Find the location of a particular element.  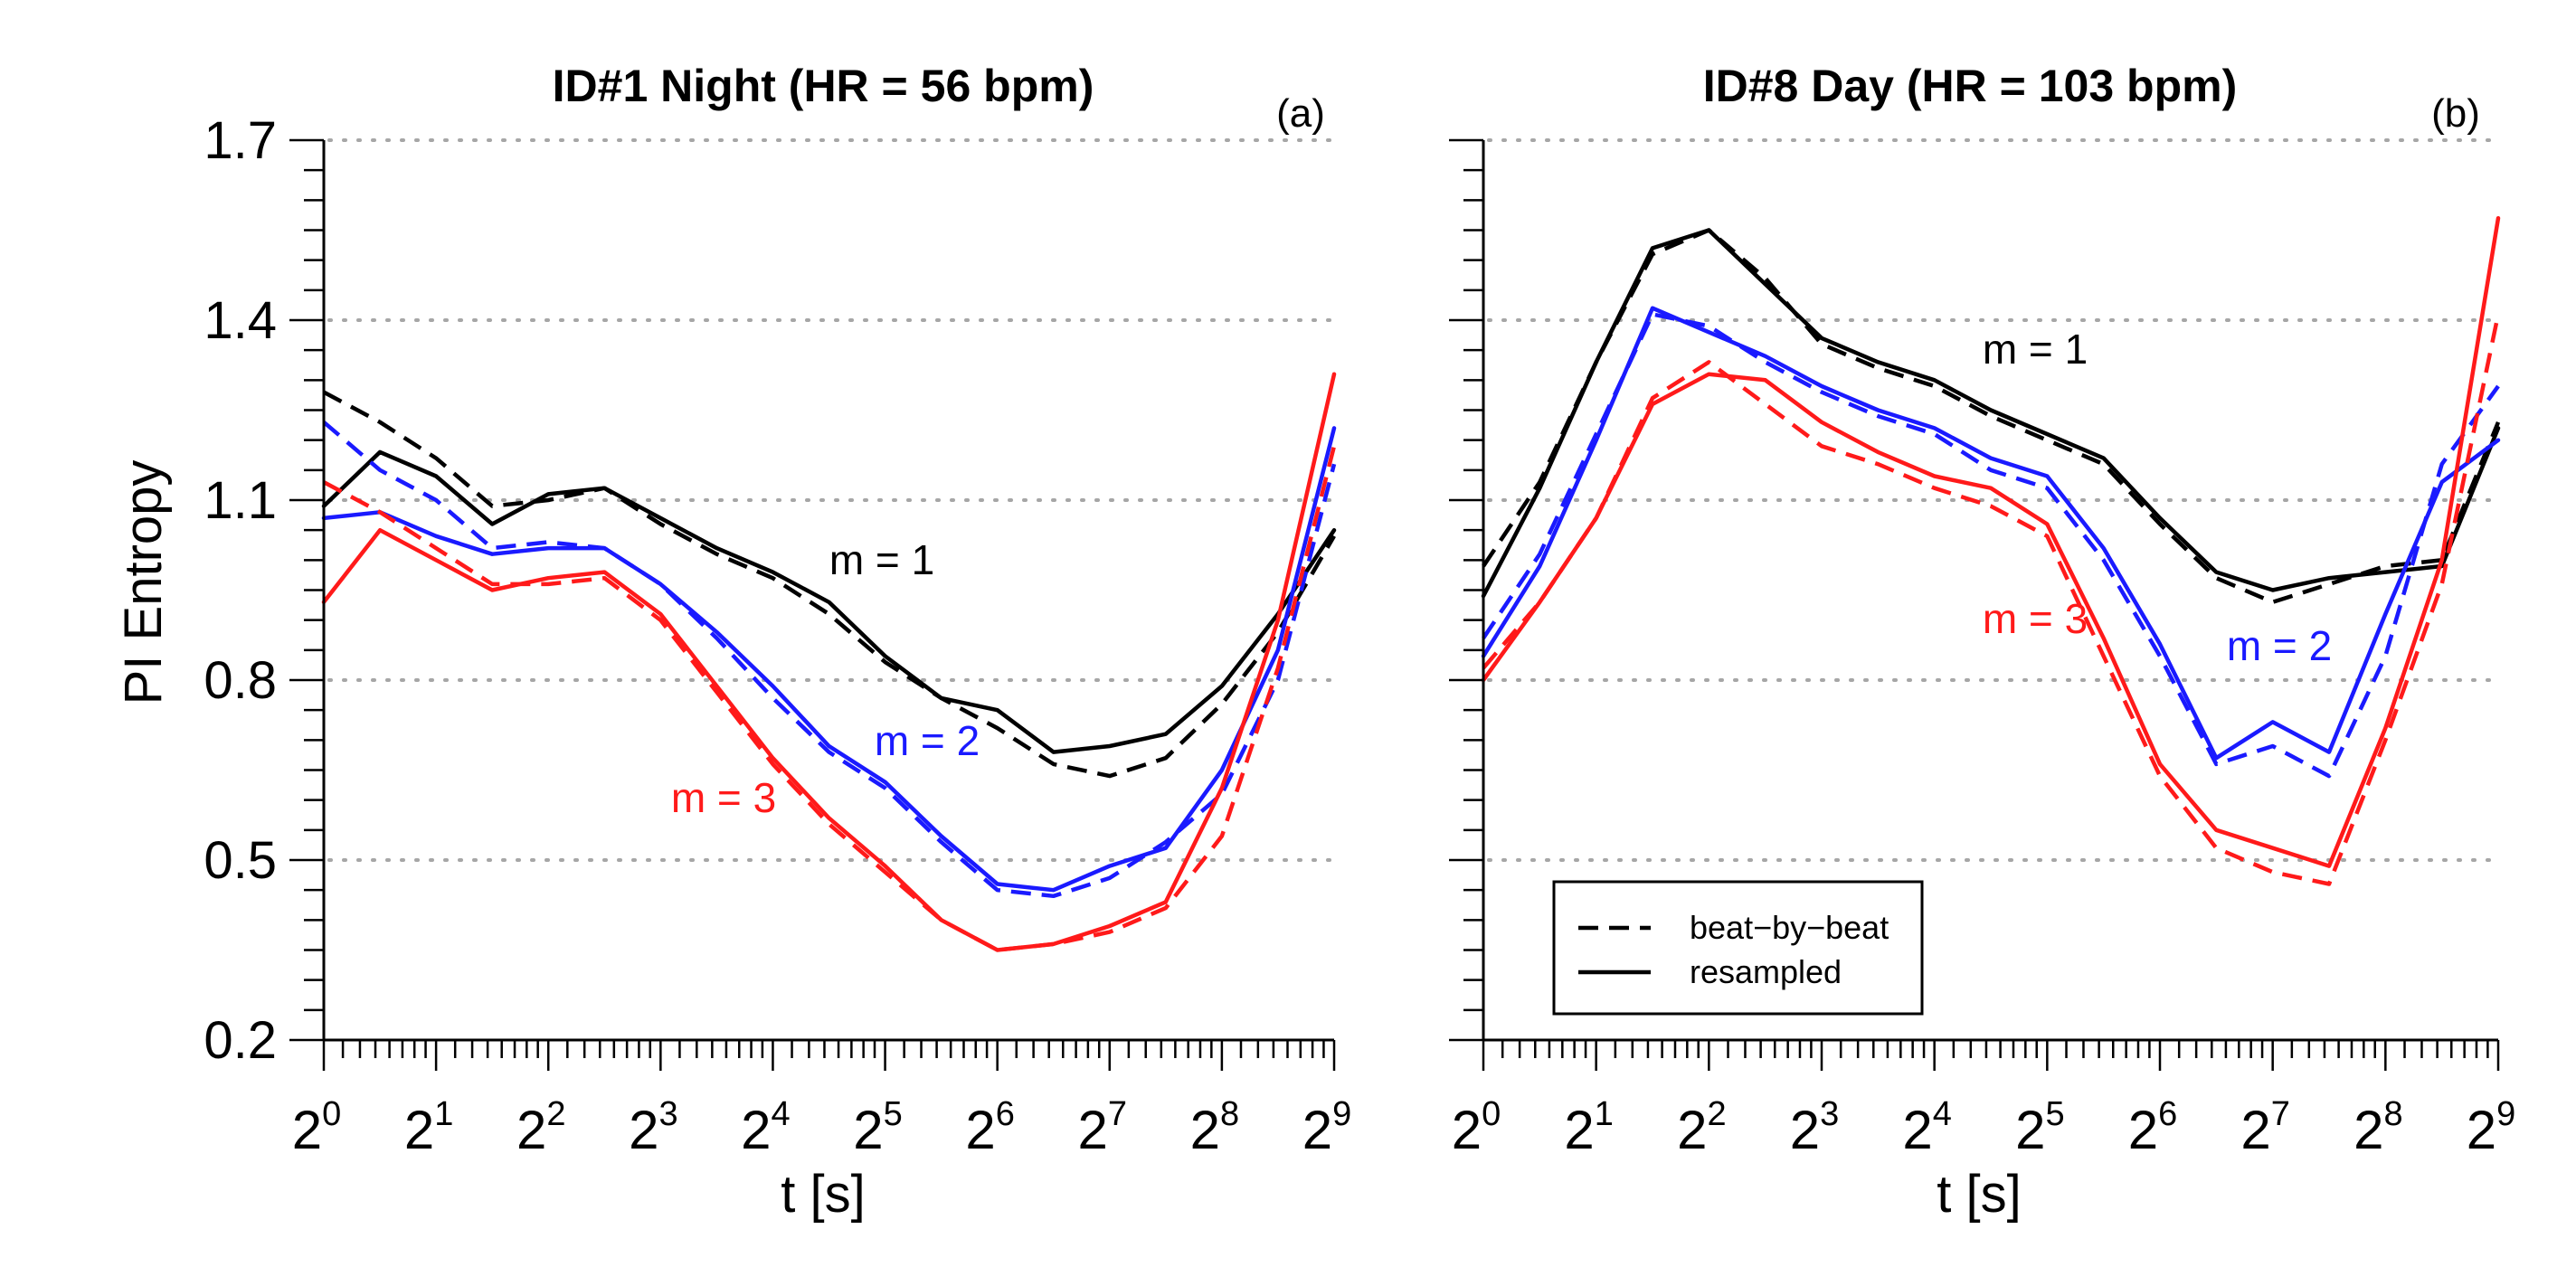

panel-a-y-tick-label: 0.2 is located at coordinates (240, 1040).